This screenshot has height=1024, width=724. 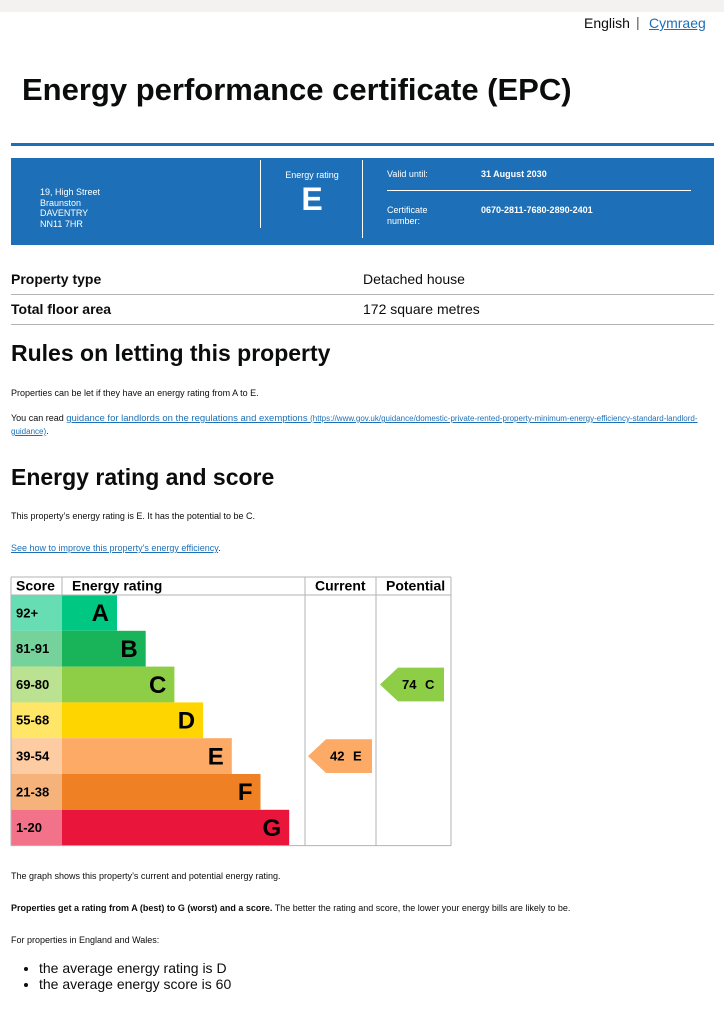 What do you see at coordinates (414, 279) in the screenshot?
I see `property-value: Detached house` at bounding box center [414, 279].